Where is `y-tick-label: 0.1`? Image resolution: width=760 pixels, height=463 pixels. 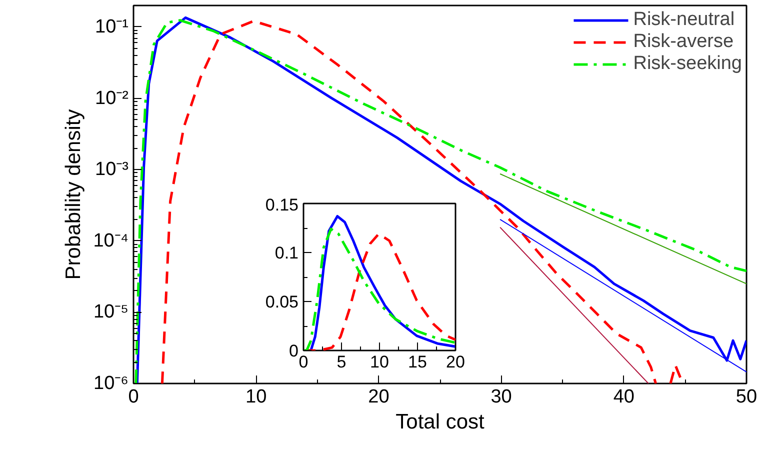
y-tick-label: 0.1 is located at coordinates (286, 253).